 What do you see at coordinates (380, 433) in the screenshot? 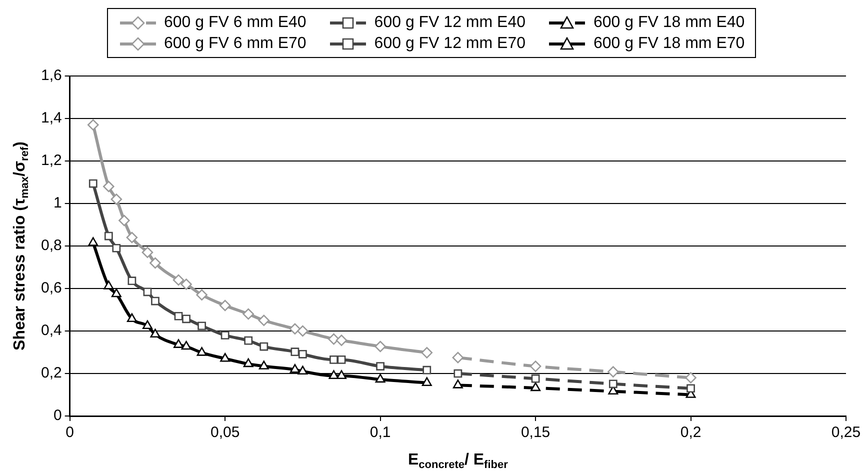
I see `x-tick-label: 0,1` at bounding box center [380, 433].